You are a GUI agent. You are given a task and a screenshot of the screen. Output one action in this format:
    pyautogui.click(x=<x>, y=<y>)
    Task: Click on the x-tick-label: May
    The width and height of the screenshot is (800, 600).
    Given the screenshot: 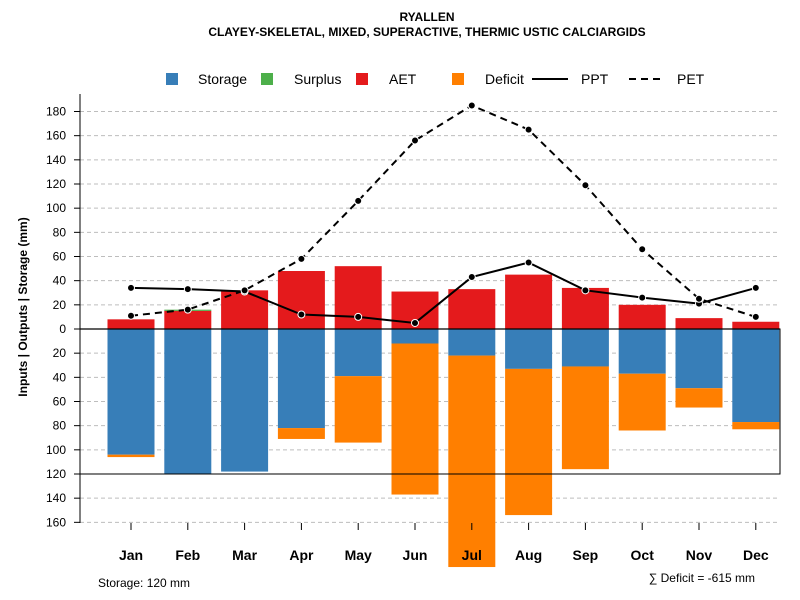 What is the action you would take?
    pyautogui.click(x=358, y=555)
    